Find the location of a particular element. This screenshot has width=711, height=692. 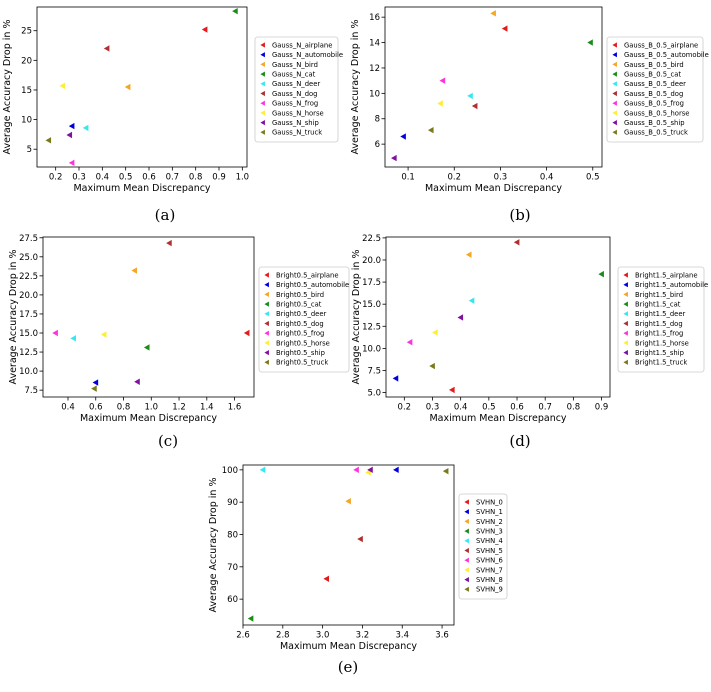

y-tick-label: 17.5 is located at coordinates (371, 283).